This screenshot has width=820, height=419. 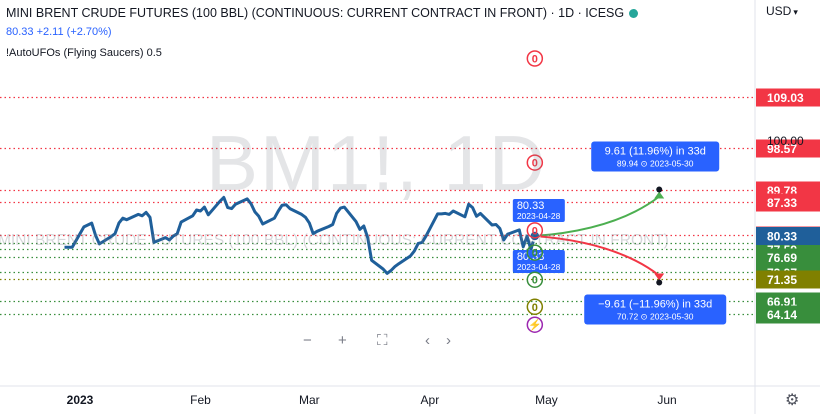 What do you see at coordinates (597, 216) in the screenshot?
I see `up-projection-arrow` at bounding box center [597, 216].